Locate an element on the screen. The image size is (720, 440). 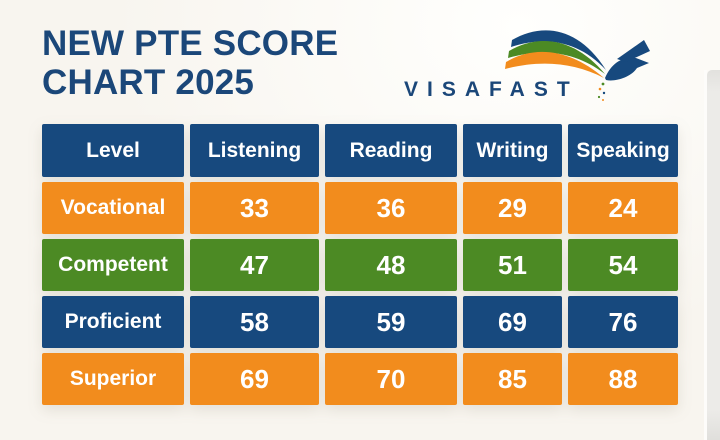
score-cell: 54 is located at coordinates (623, 265).